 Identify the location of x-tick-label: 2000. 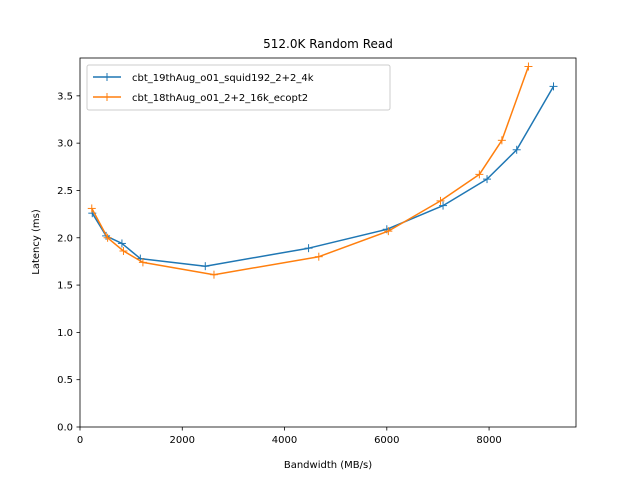
(182, 440).